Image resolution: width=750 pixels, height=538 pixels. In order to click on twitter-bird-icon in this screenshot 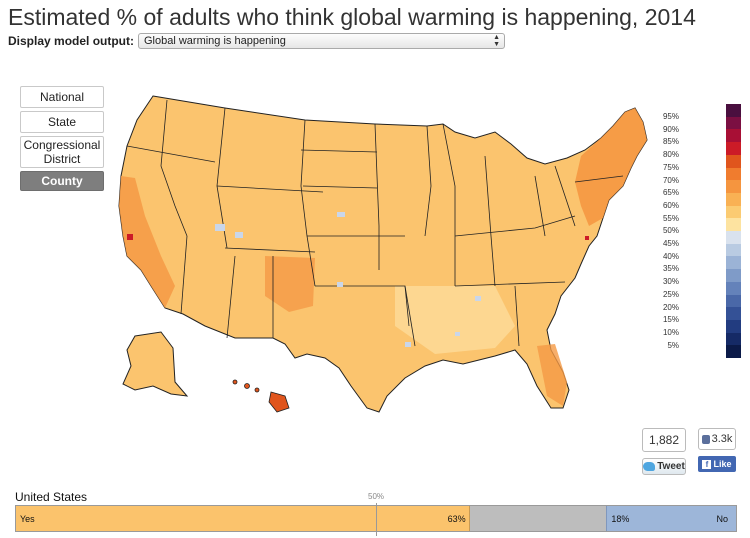, I will do `click(649, 466)`.